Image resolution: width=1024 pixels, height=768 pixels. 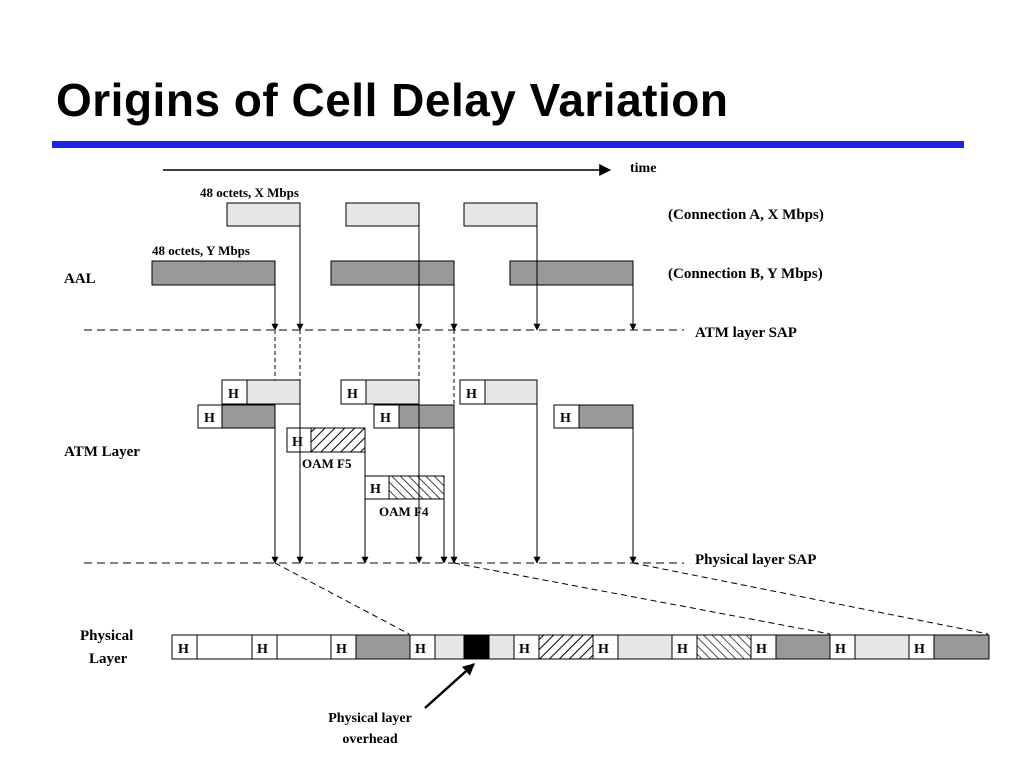 I want to click on oam-f5-label: OAM F5, so click(x=327, y=463).